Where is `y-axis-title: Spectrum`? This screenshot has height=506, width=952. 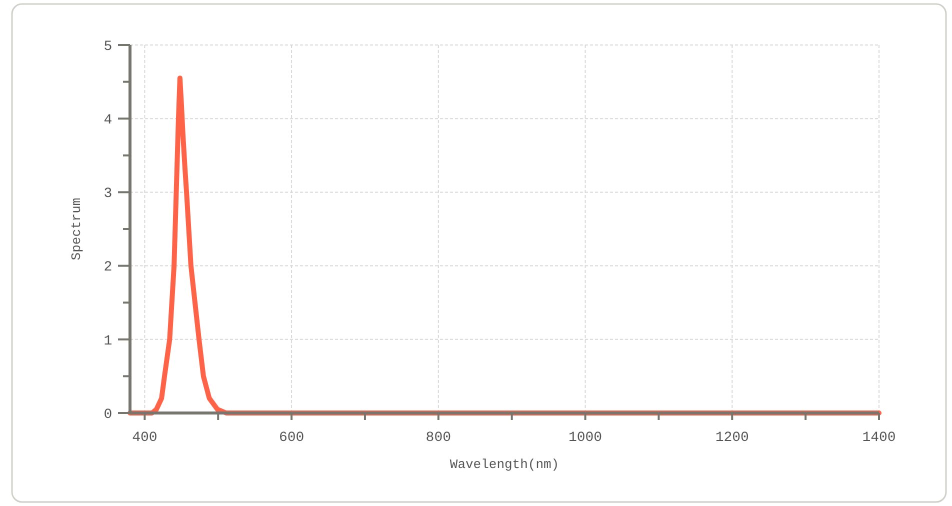 y-axis-title: Spectrum is located at coordinates (76, 229).